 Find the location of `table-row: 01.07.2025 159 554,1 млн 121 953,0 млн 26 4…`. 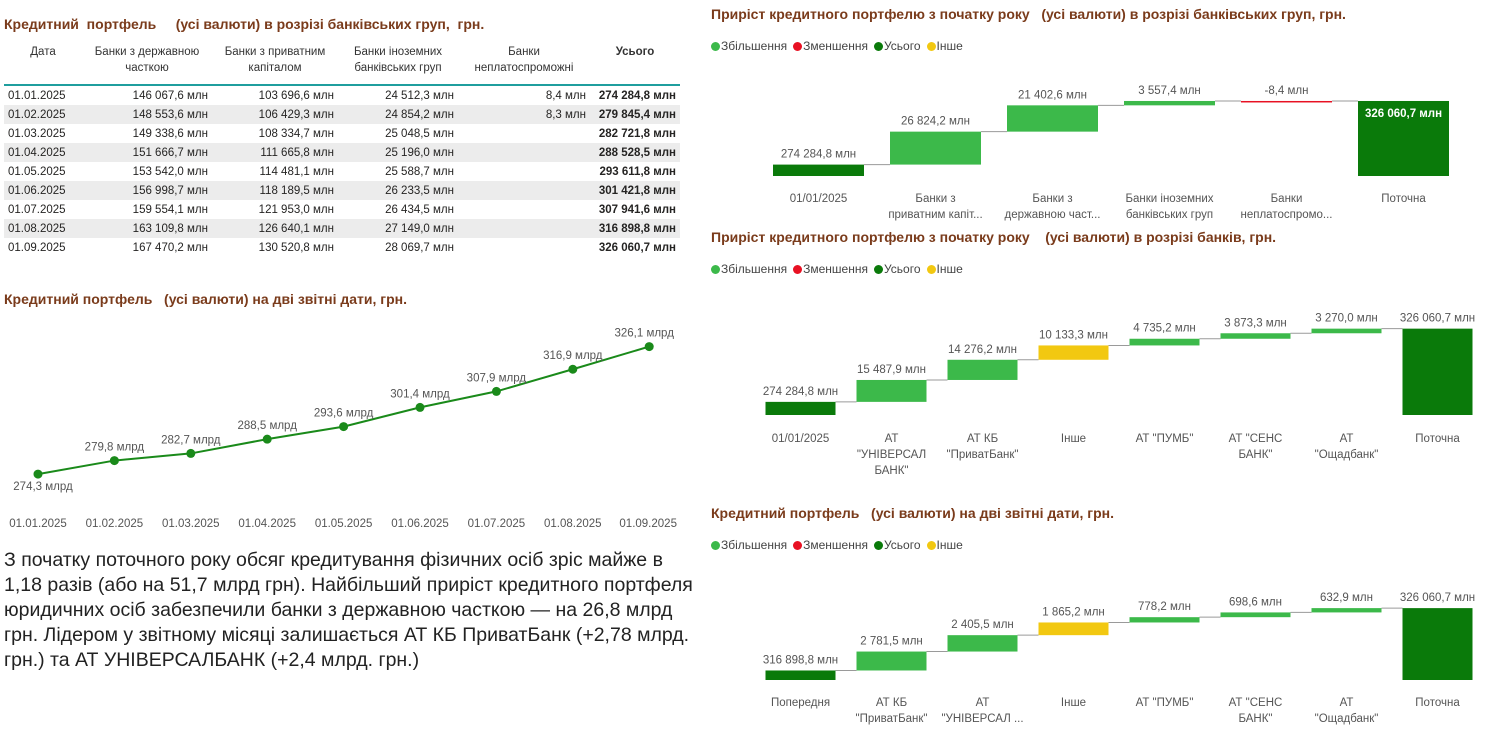

table-row: 01.07.2025 159 554,1 млн 121 953,0 млн 26 4… is located at coordinates (342, 209).